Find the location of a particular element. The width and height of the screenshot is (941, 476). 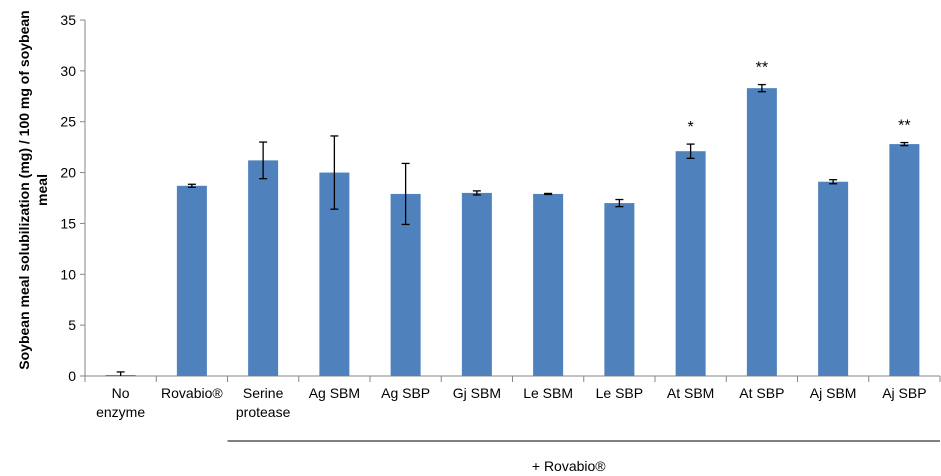

x-tick-label: Ag SBM is located at coordinates (334, 393).